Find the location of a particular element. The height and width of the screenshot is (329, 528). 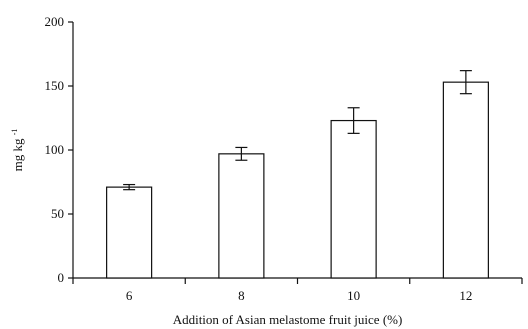

x-tick-label: 8 is located at coordinates (241, 295).